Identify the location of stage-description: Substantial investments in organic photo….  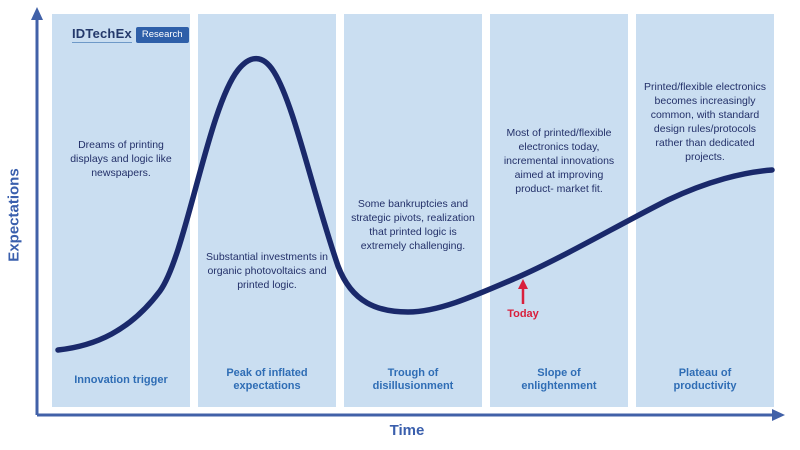
(267, 271).